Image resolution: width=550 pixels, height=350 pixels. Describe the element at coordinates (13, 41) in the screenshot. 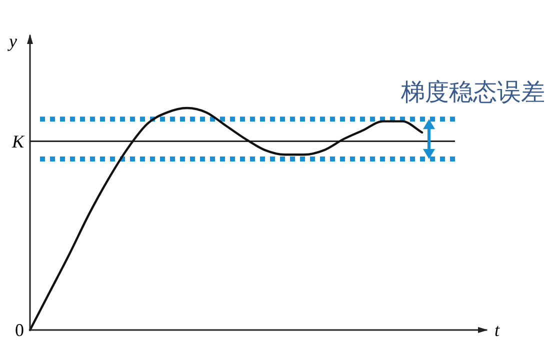

I see `ylabel: y` at that location.